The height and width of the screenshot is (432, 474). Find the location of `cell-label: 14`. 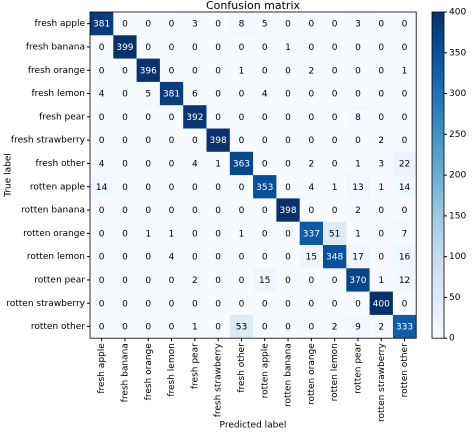

cell-label: 14 is located at coordinates (405, 188).